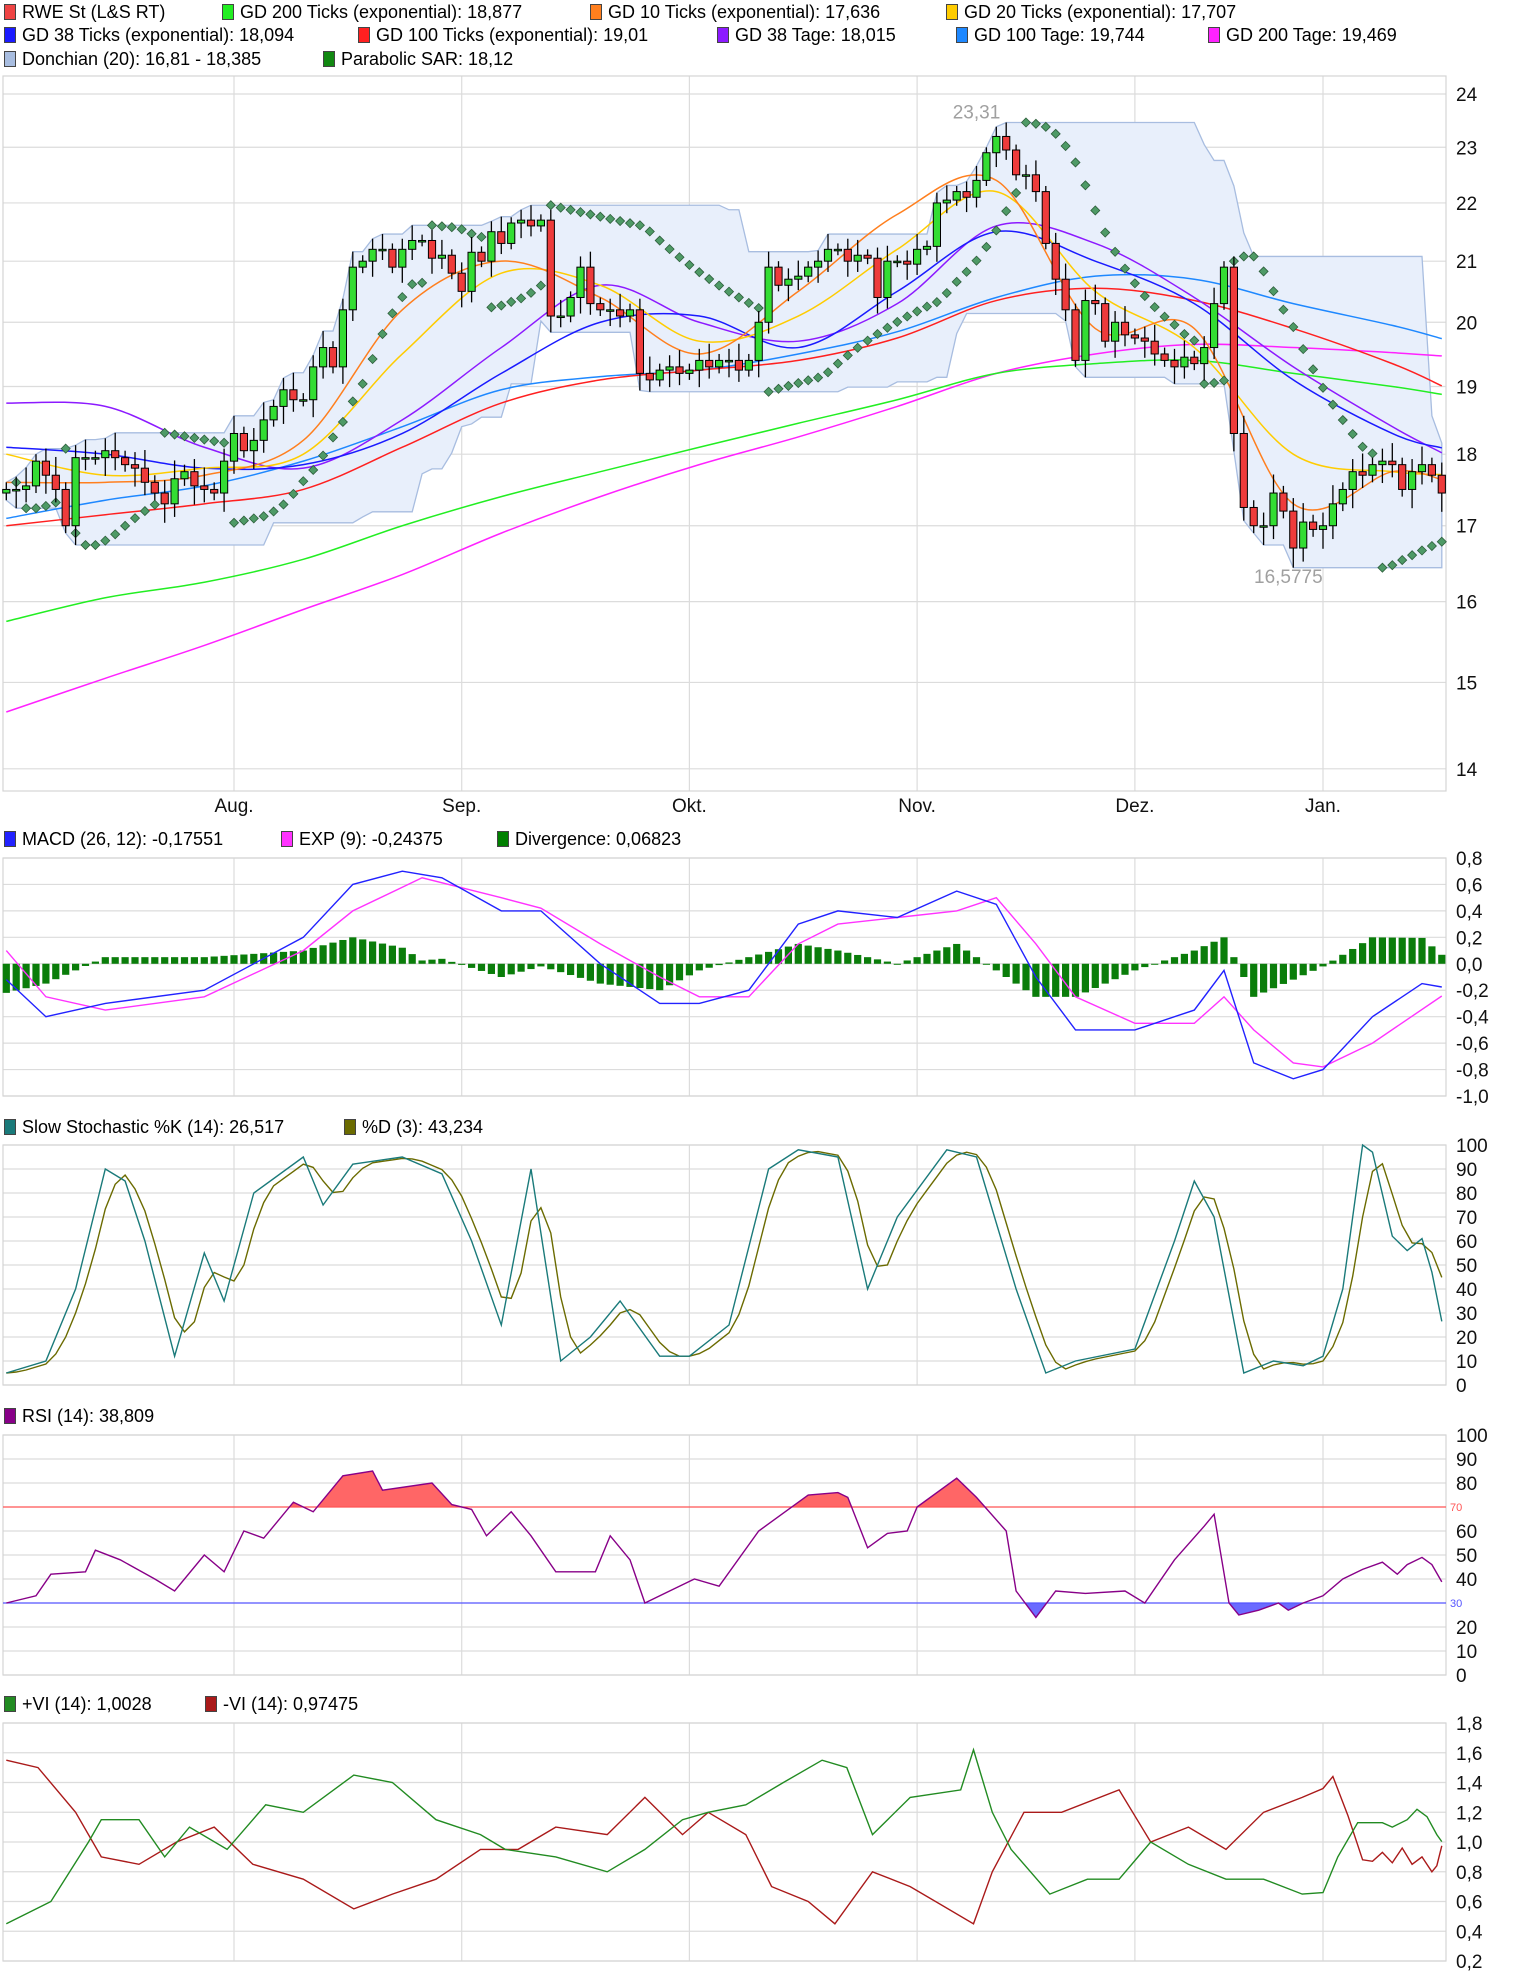  I want to click on price-axis-label: 19, so click(1466, 387).